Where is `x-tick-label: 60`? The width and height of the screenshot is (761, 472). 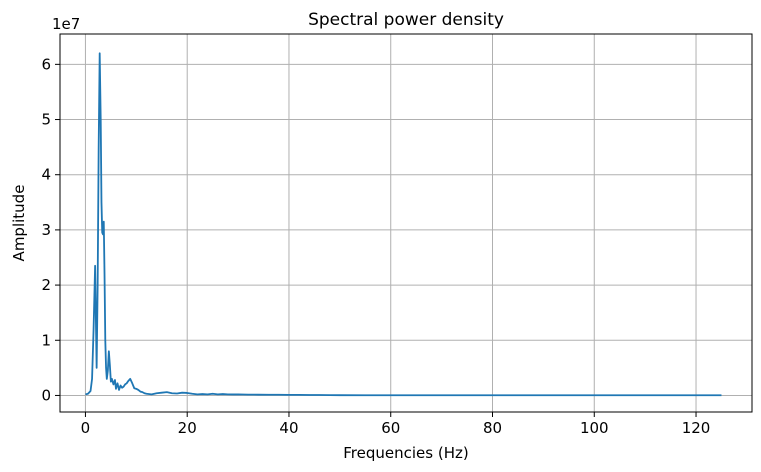 x-tick-label: 60 is located at coordinates (390, 428).